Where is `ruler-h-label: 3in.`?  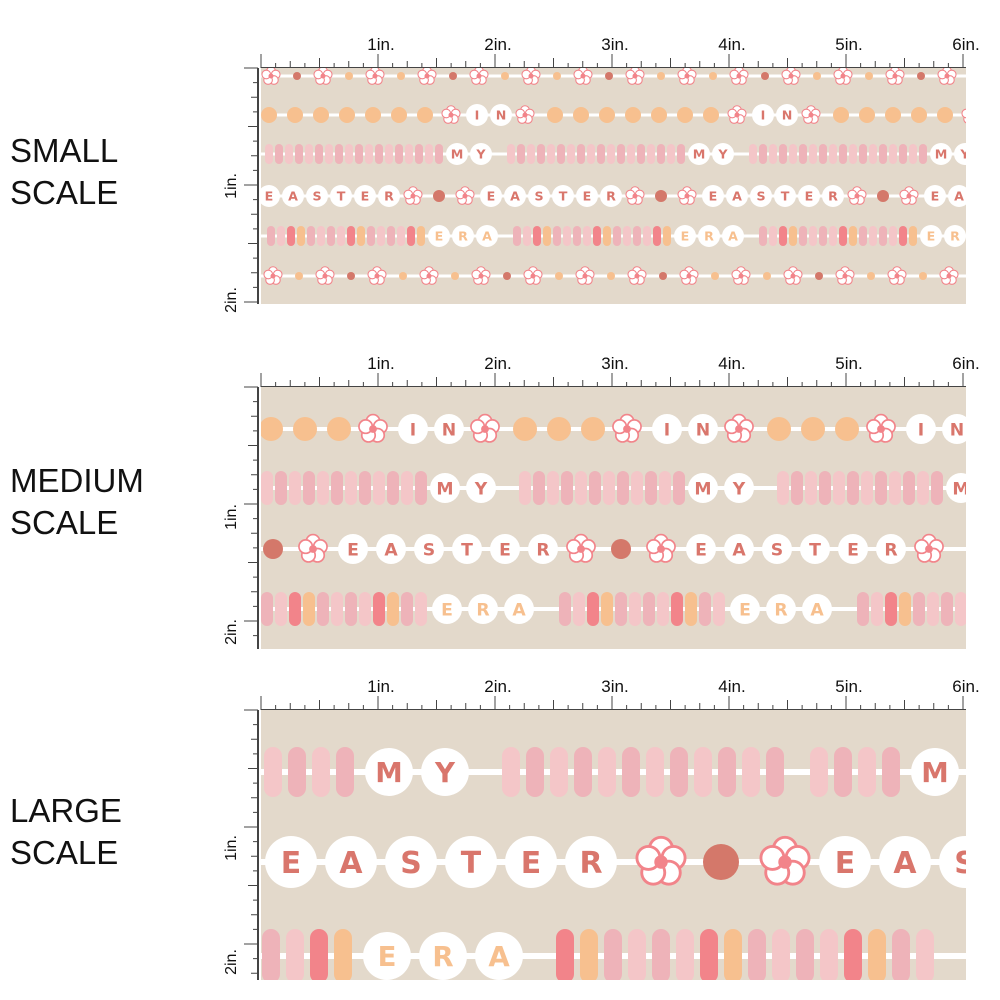 ruler-h-label: 3in. is located at coordinates (614, 44).